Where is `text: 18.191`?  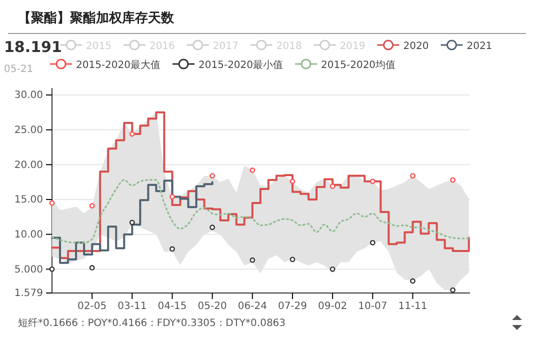 text: 18.191 is located at coordinates (33, 47).